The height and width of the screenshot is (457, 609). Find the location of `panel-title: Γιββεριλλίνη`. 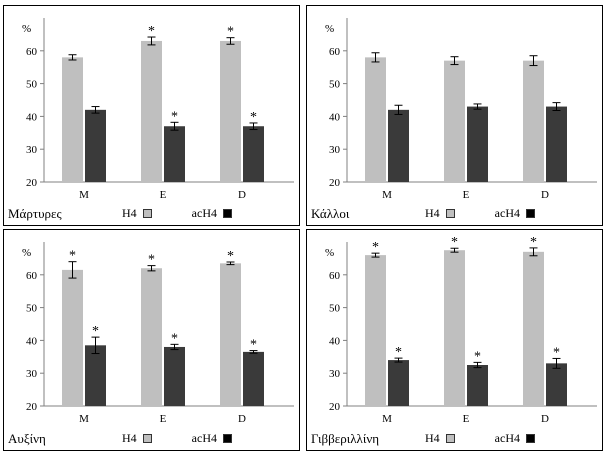

panel-title: Γιββεριλλίνη is located at coordinates (345, 438).